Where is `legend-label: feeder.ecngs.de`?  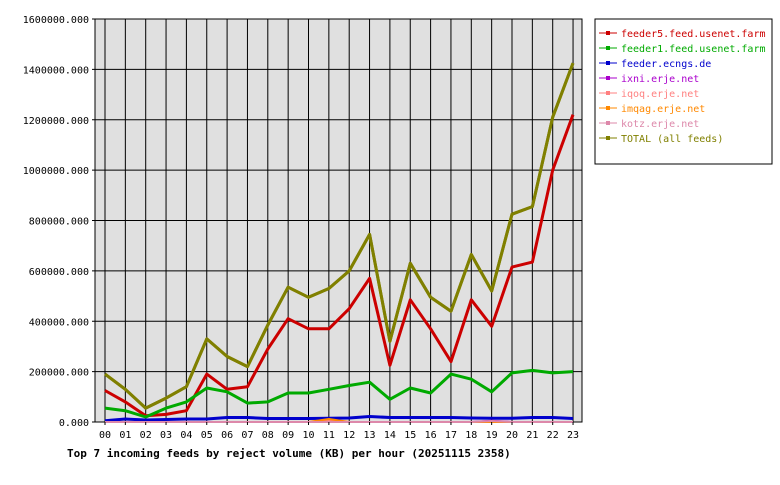 legend-label: feeder.ecngs.de is located at coordinates (666, 64).